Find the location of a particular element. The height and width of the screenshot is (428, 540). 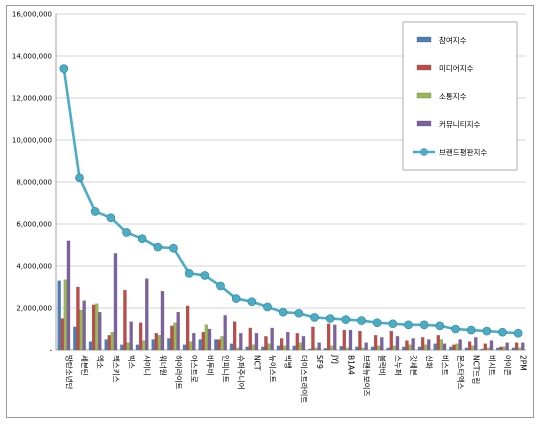

x-tick-label: 블락비 is located at coordinates (382, 365).